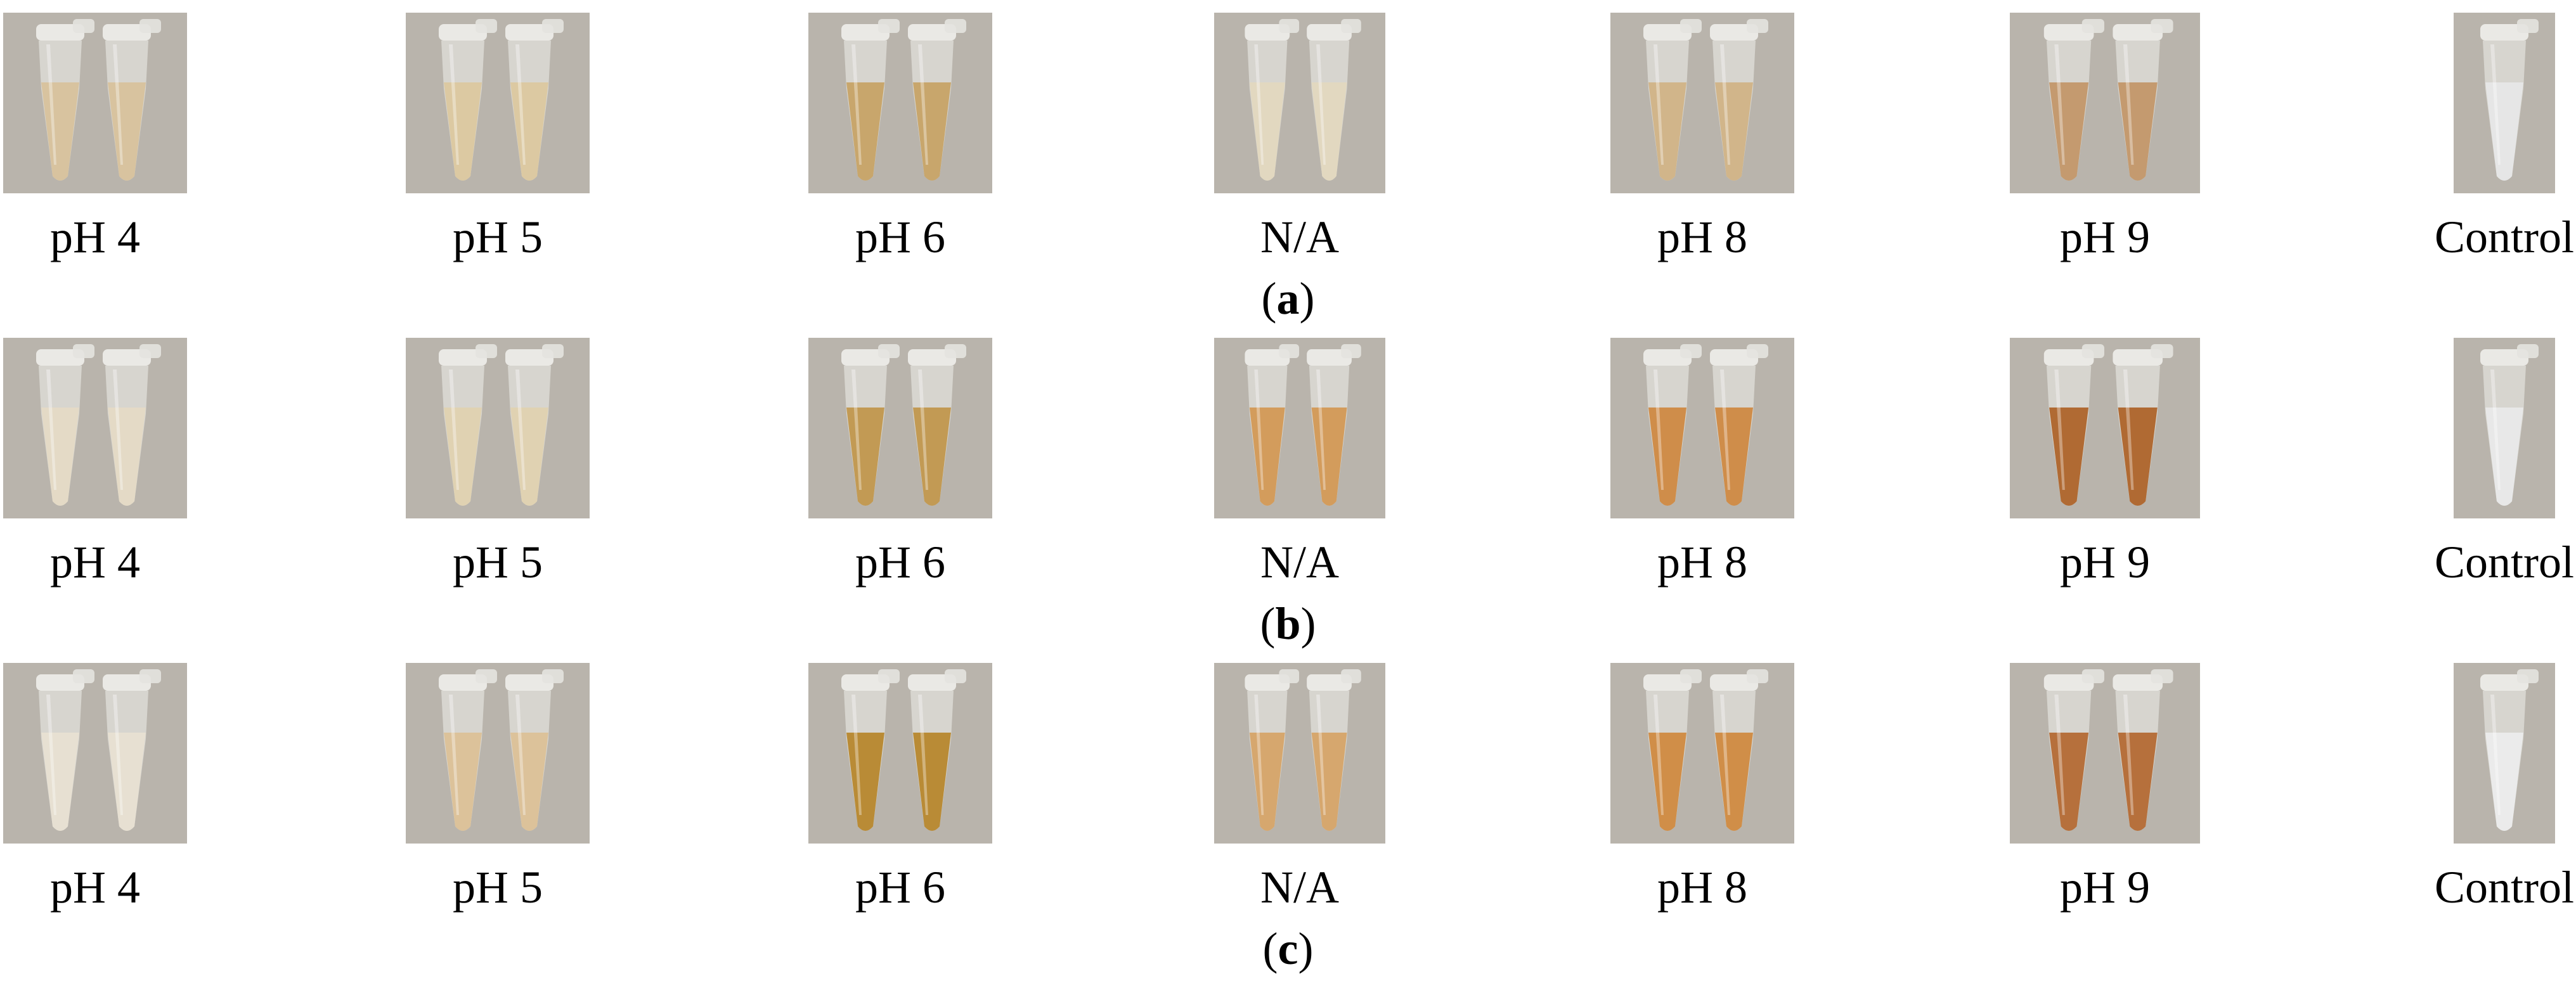 The height and width of the screenshot is (995, 2576). I want to click on panel-caption: (a), so click(1288, 298).